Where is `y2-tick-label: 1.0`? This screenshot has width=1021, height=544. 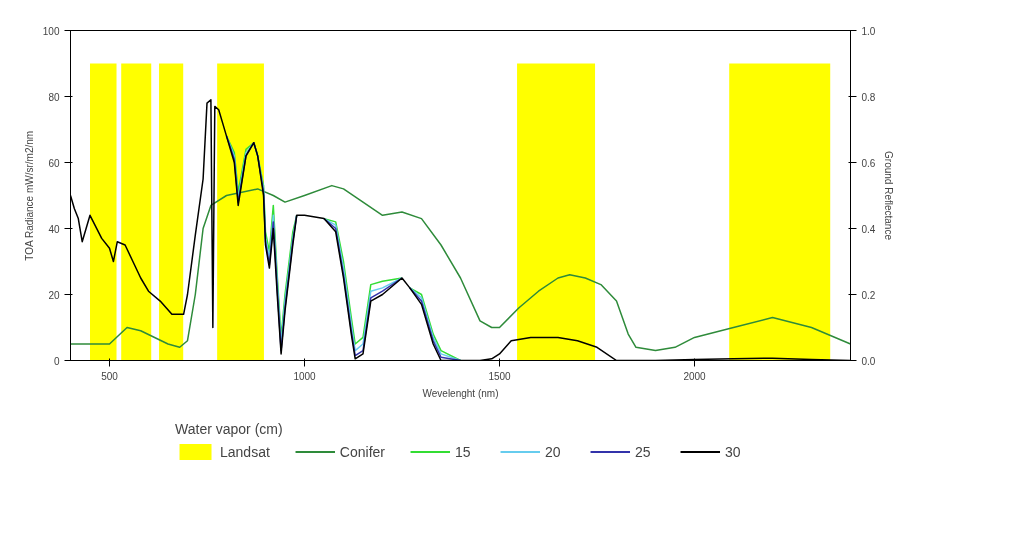 y2-tick-label: 1.0 is located at coordinates (868, 31).